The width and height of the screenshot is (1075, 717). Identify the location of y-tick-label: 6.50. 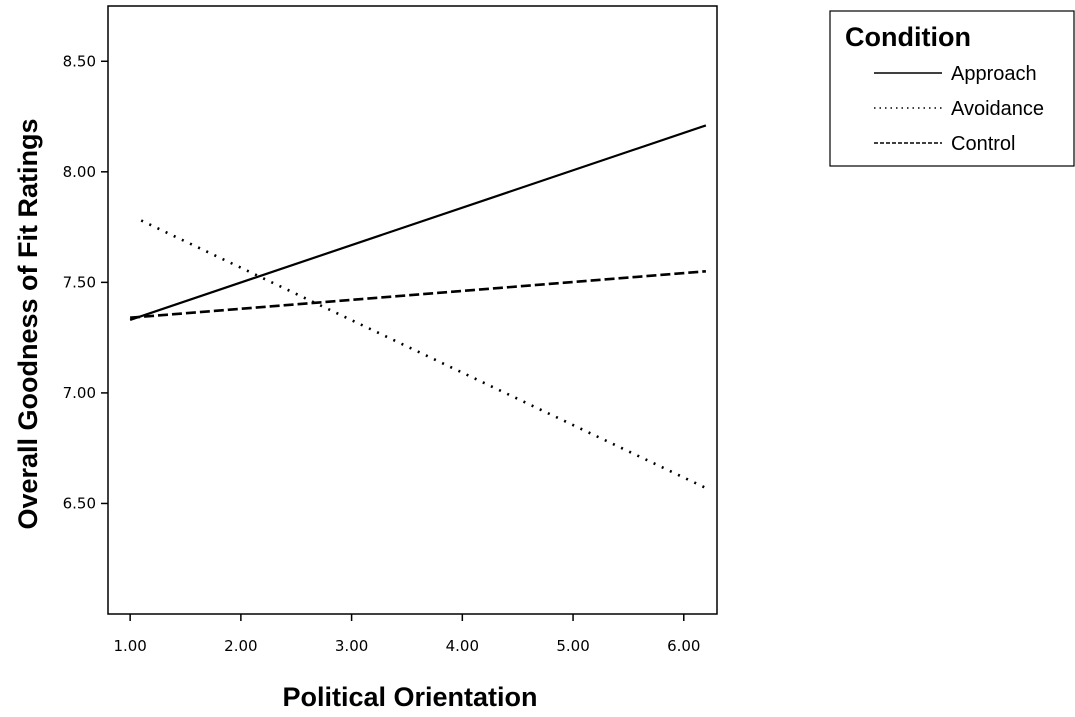
(79, 503).